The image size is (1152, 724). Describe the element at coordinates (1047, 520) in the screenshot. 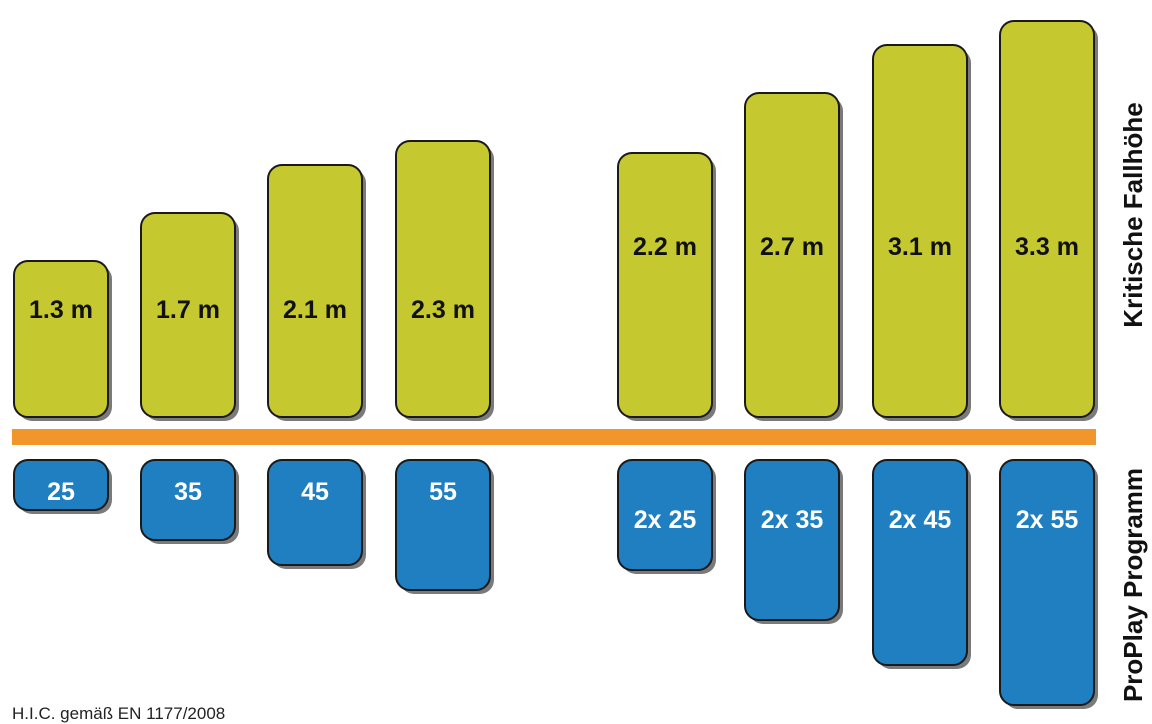

I see `program-bar-label: 2x 55` at that location.